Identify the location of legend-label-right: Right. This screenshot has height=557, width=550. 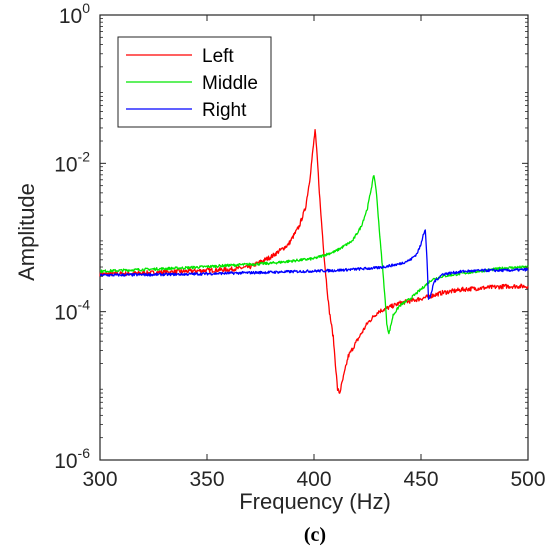
(224, 110).